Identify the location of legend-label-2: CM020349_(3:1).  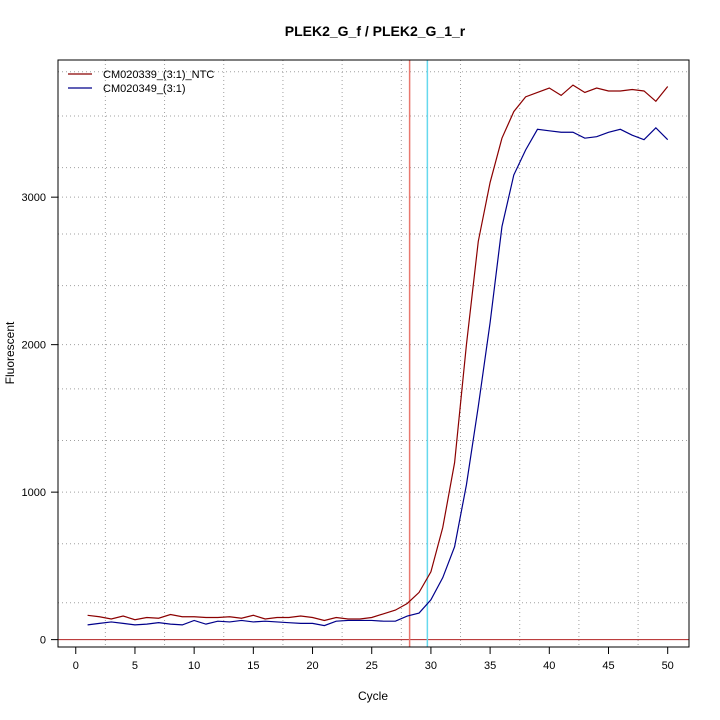
(144, 89).